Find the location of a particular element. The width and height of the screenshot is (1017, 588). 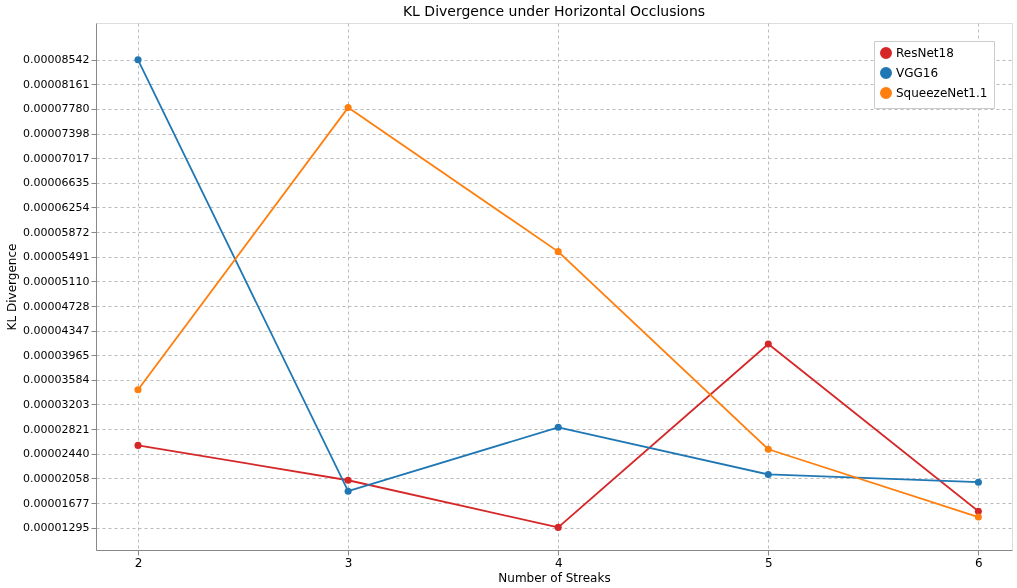

y-tick-label: 0.00002440 is located at coordinates (56, 454).